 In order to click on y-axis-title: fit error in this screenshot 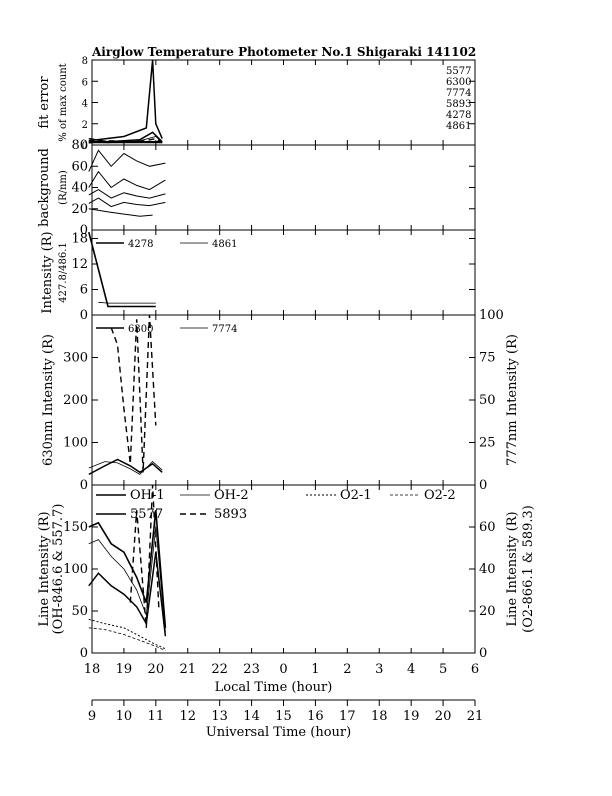, I will do `click(44, 102)`.